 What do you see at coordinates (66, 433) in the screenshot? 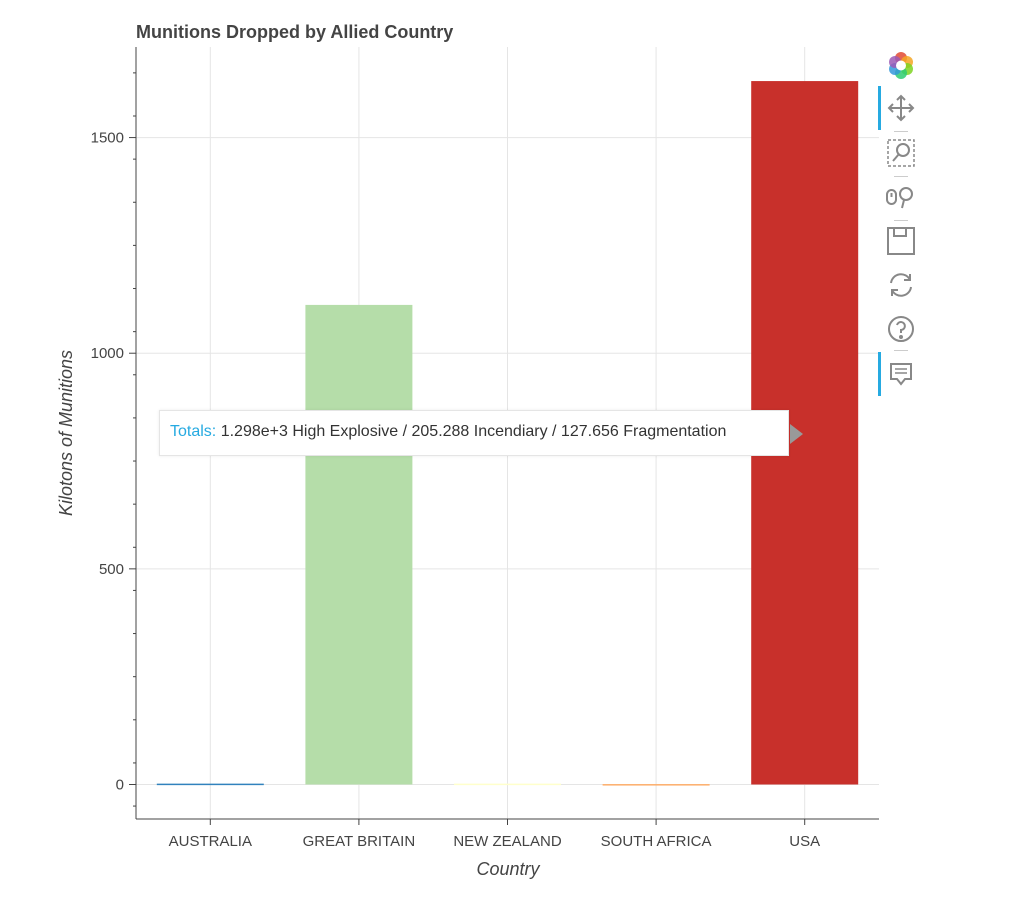
I see `y-axis-title: Kilotons of Munitions` at bounding box center [66, 433].